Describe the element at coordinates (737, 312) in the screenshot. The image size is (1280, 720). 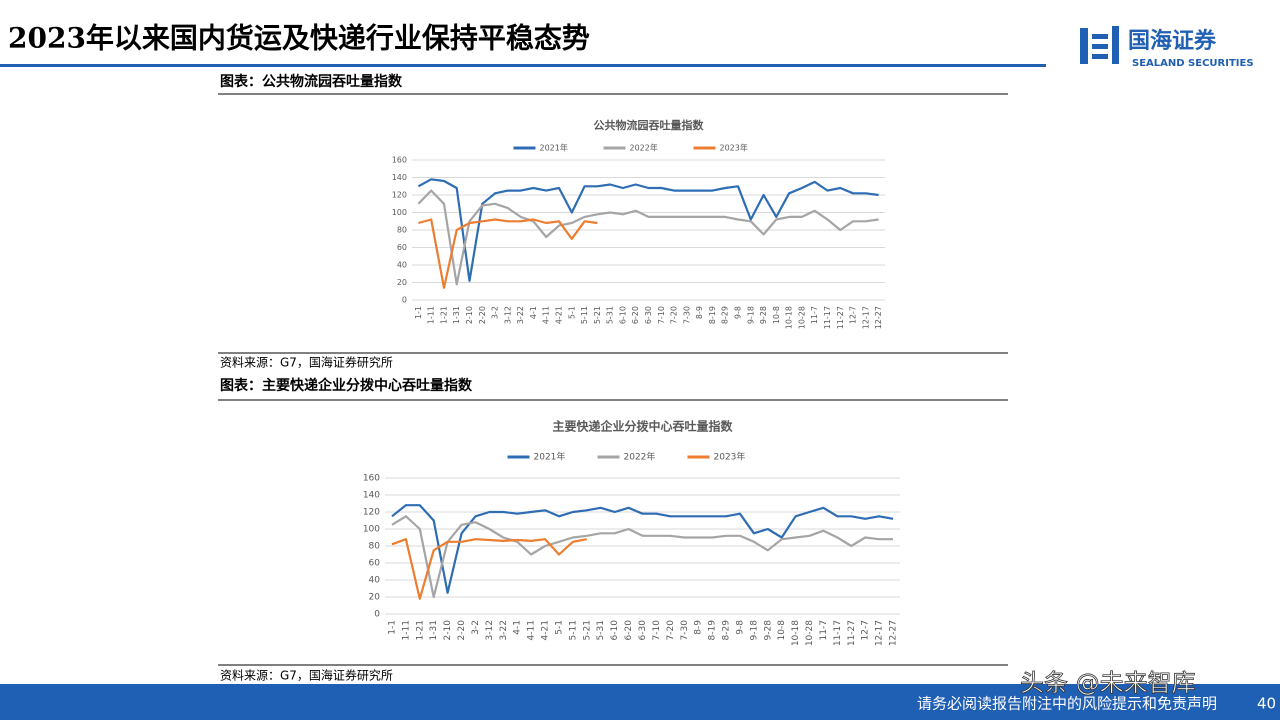
I see `x-tick-label: 9-8` at that location.